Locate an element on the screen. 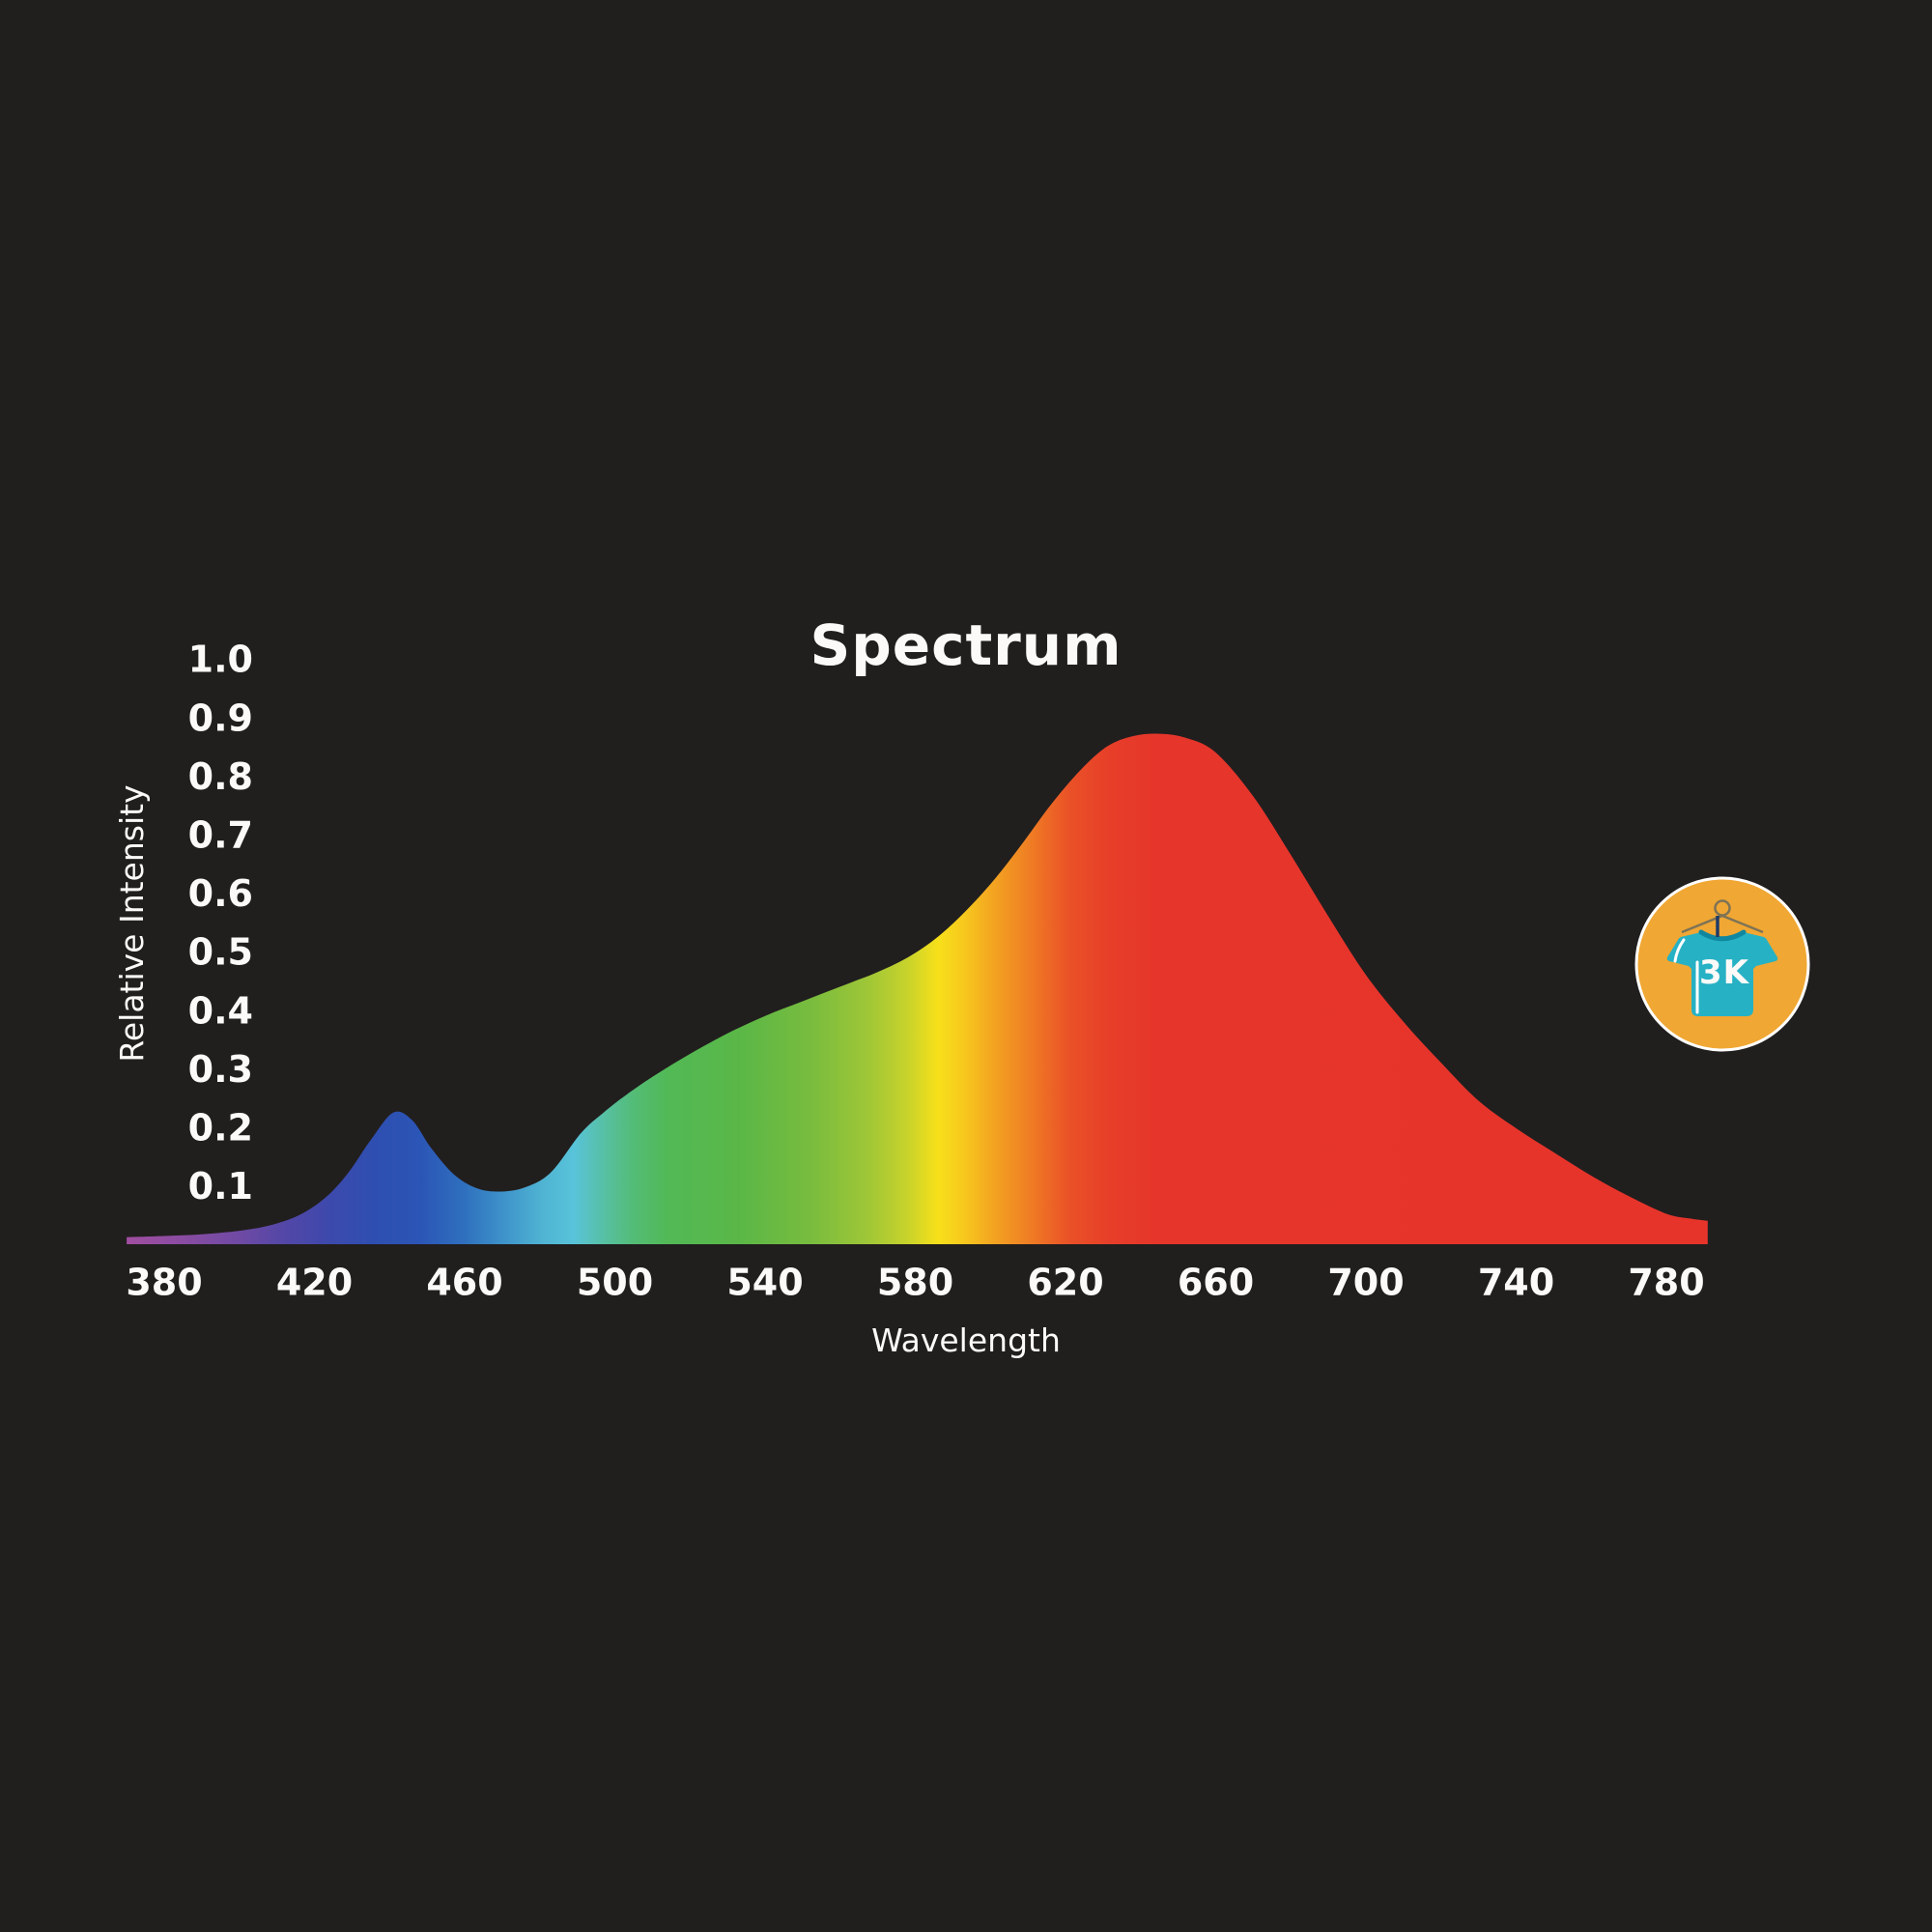 This screenshot has height=1932, width=1932. x-tick-label-700: 700 is located at coordinates (1365, 1283).